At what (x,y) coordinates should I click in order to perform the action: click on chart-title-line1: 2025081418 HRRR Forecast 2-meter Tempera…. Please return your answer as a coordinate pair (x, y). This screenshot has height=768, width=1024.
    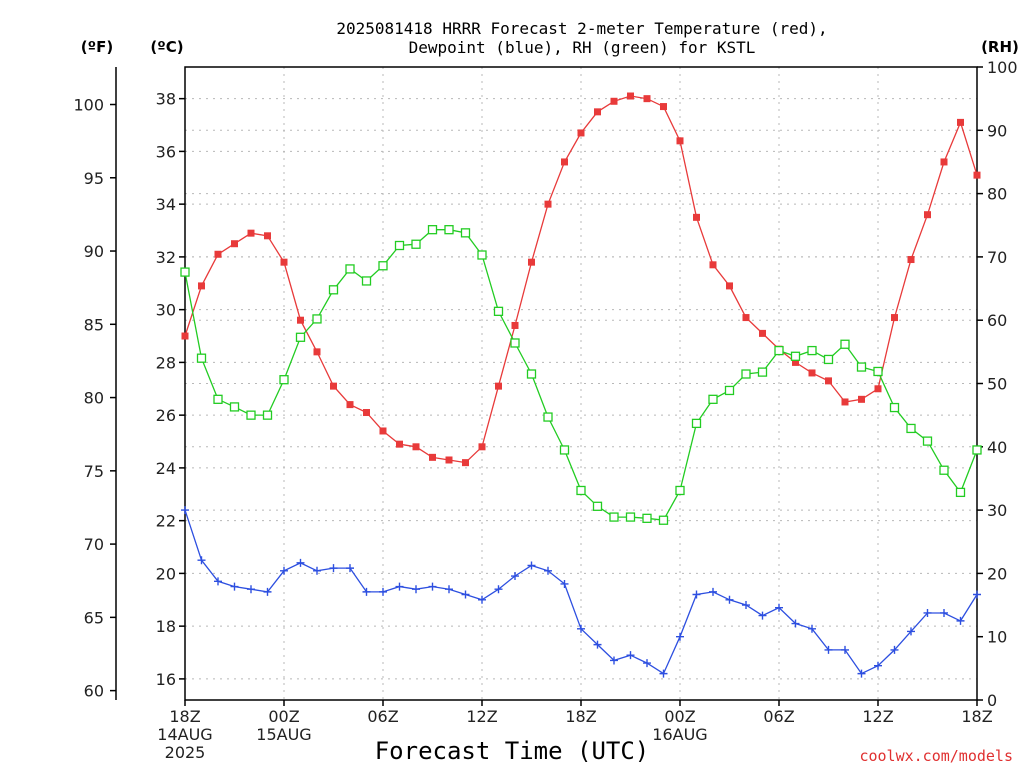
    Looking at the image, I should click on (581, 28).